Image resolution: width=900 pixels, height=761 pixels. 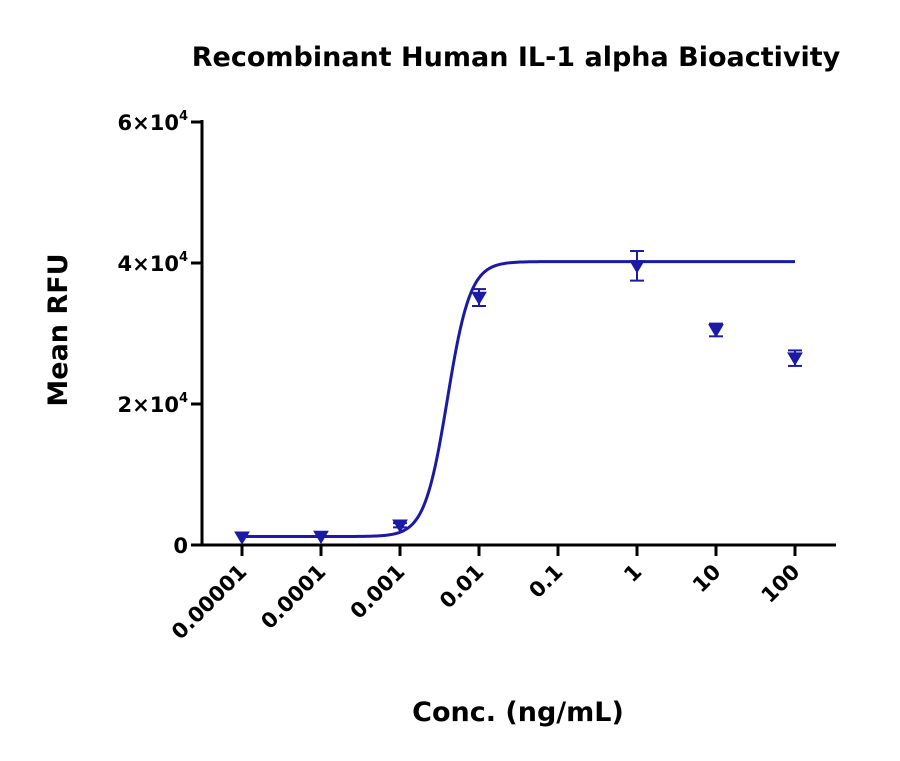 What do you see at coordinates (707, 579) in the screenshot?
I see `x-tick-label: 10` at bounding box center [707, 579].